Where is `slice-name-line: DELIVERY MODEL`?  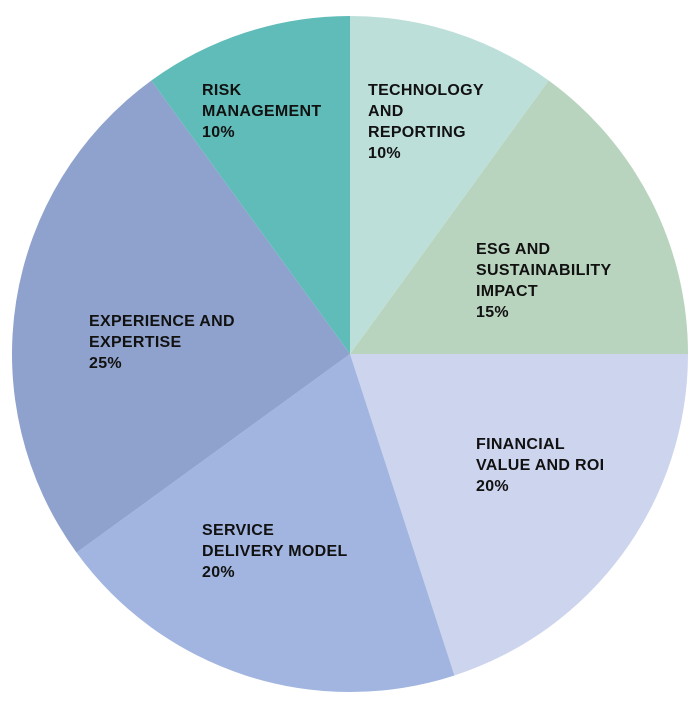
slice-name-line: DELIVERY MODEL is located at coordinates (275, 551).